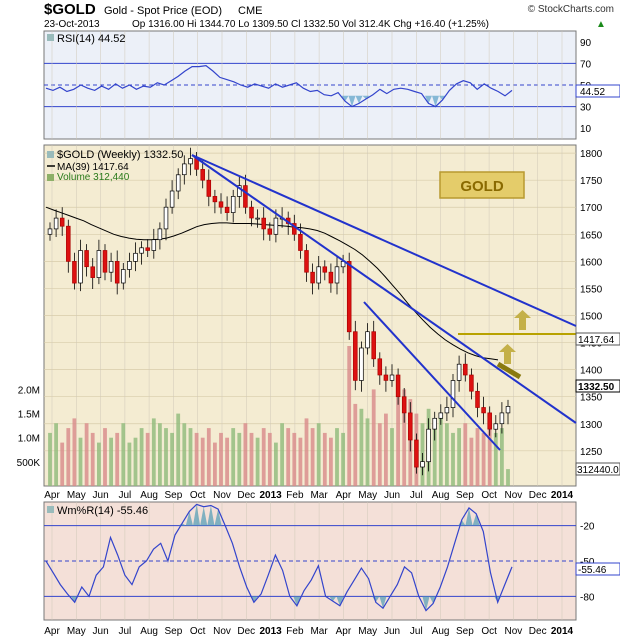 This screenshot has height=639, width=620. I want to click on volume-ticks: 2.0M 1.5M 1.0M 500K, so click(29, 426).